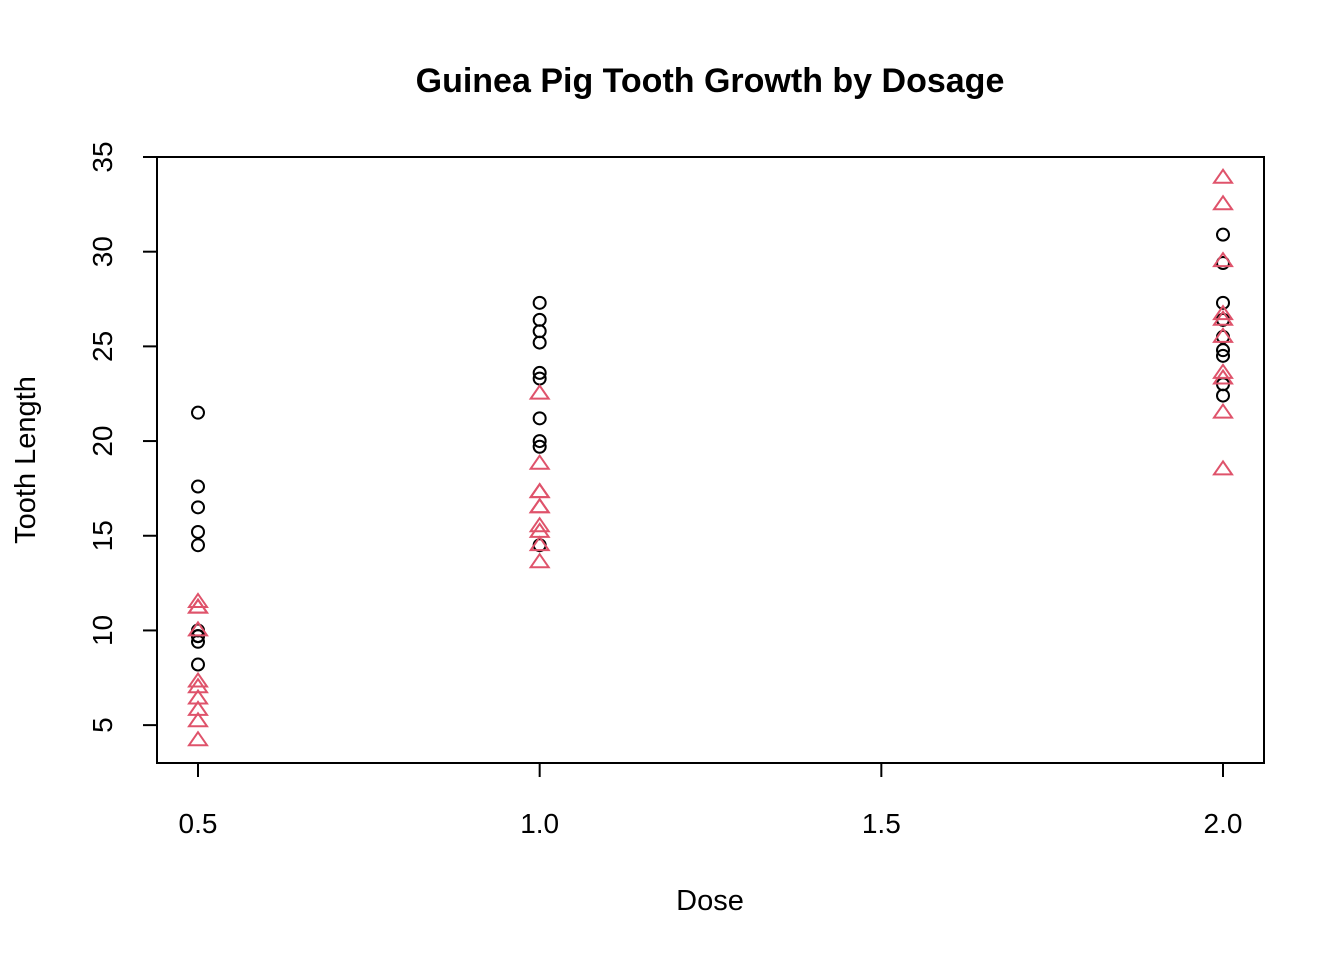 This screenshot has height=960, width=1344. What do you see at coordinates (102, 440) in the screenshot?
I see `y-tick-label: 20` at bounding box center [102, 440].